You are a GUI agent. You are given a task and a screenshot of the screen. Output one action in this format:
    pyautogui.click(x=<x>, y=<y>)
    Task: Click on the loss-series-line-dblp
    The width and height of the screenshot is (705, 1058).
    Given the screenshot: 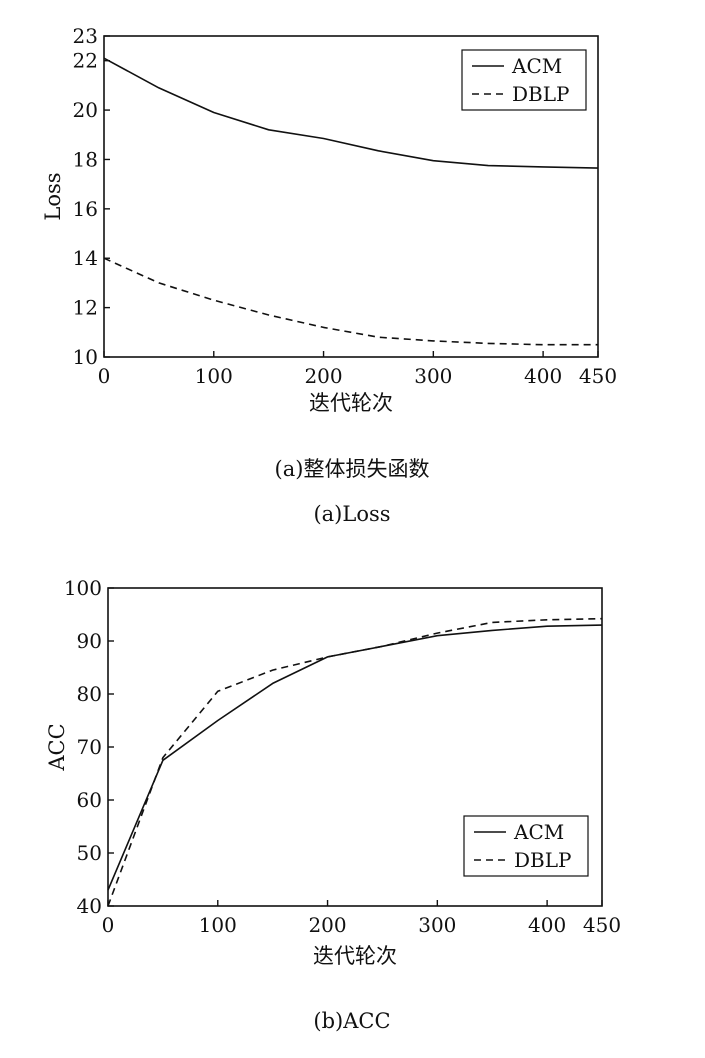 What is the action you would take?
    pyautogui.click(x=350, y=301)
    